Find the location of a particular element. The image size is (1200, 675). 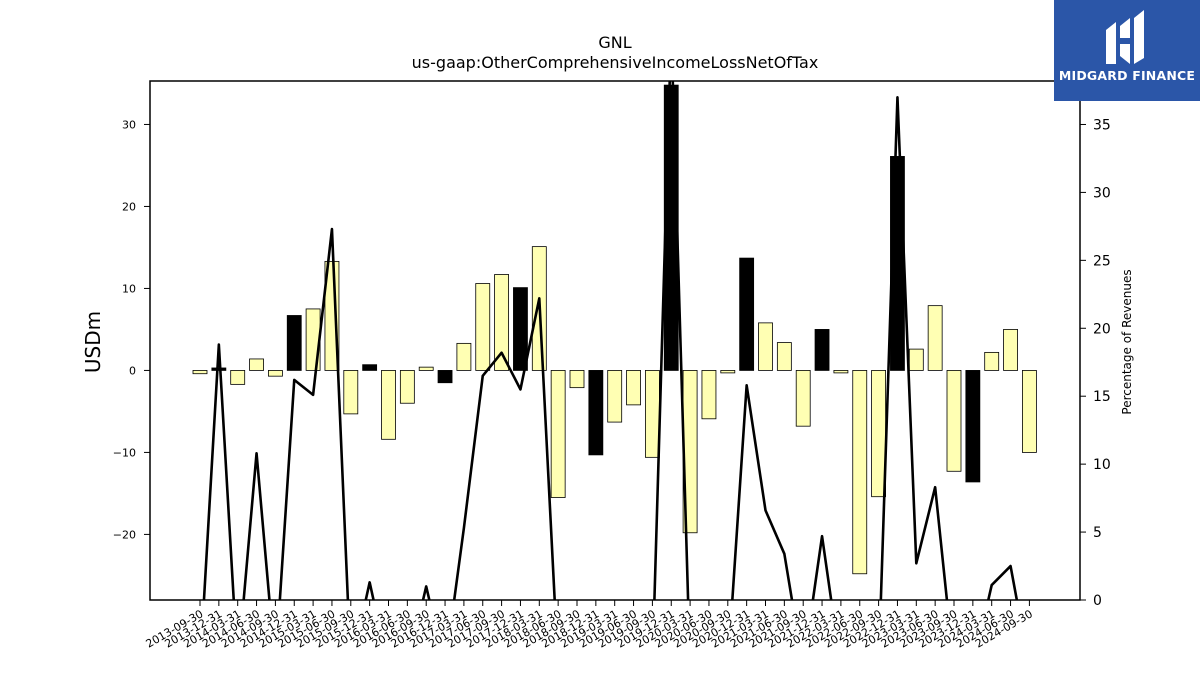

y2-tick-label: 30 is located at coordinates (1102, 193).